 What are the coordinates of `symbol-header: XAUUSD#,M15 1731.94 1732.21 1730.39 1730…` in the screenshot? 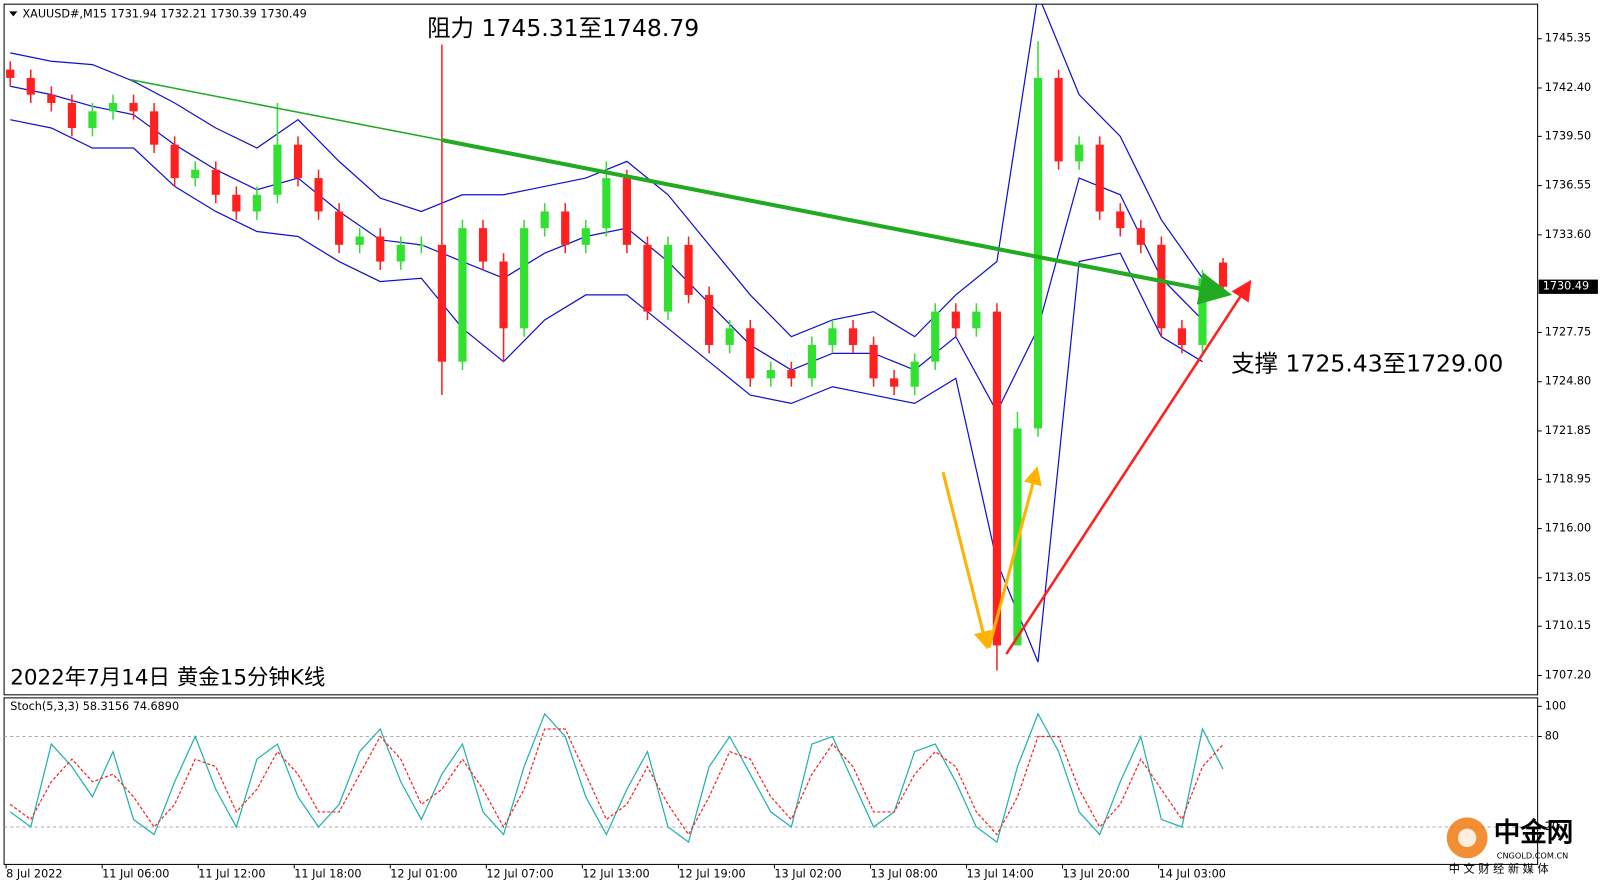 It's located at (164, 13).